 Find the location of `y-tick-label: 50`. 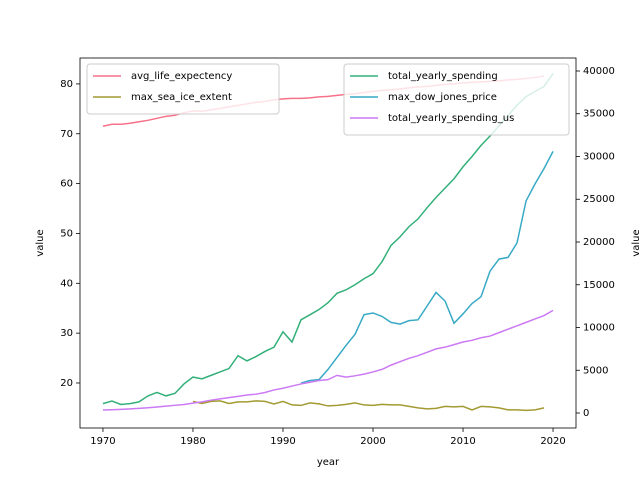

y-tick-label: 50 is located at coordinates (66, 233).